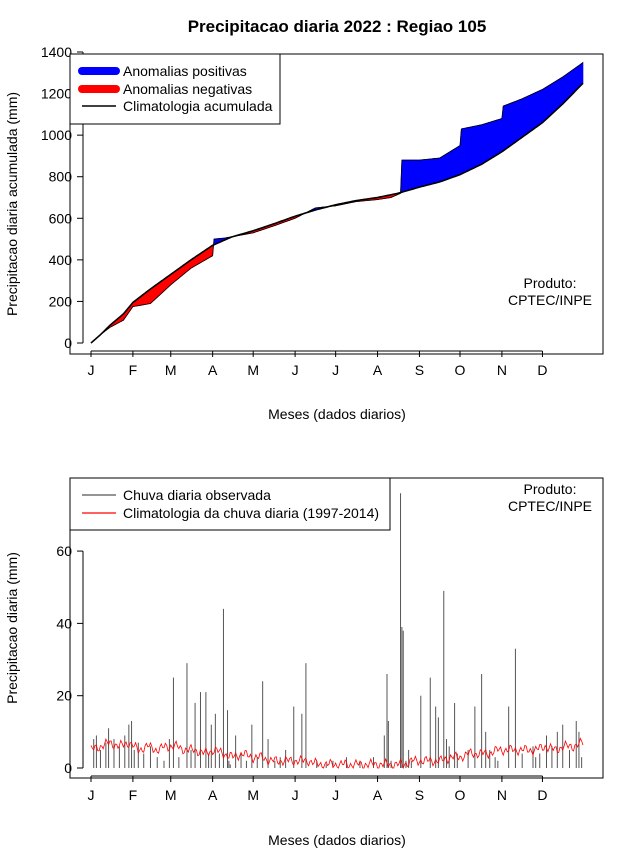 This screenshot has width=640, height=850. Describe the element at coordinates (550, 300) in the screenshot. I see `top-credit-line2: CPTEC/INPE` at that location.